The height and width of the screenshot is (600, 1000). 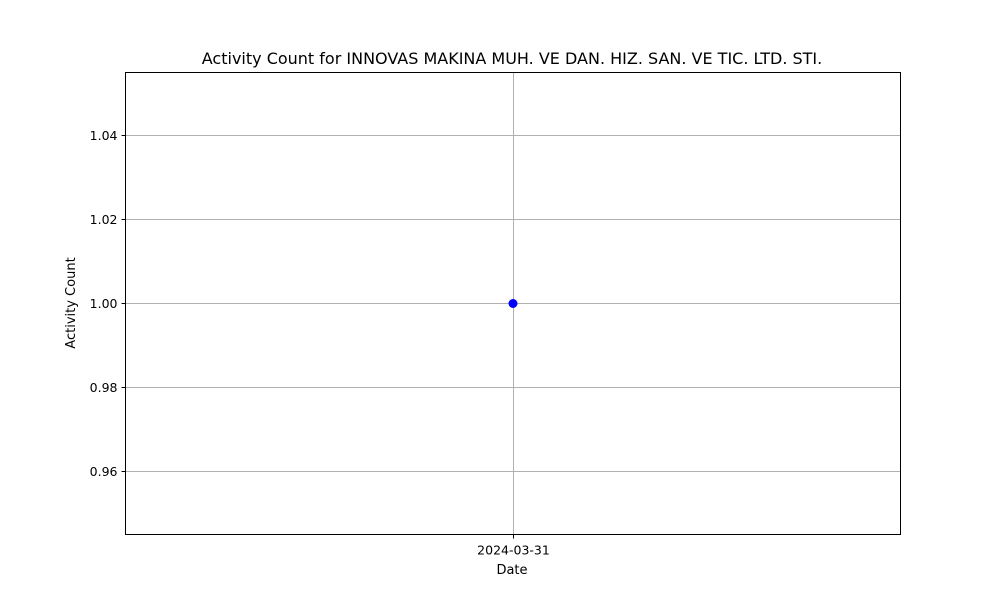 I want to click on y-tick-label: 1.04, so click(x=104, y=135).